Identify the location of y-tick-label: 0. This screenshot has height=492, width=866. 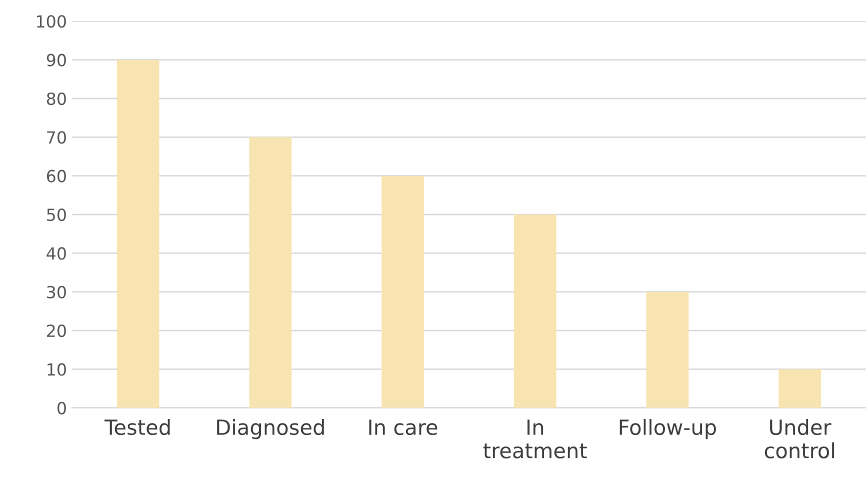
(62, 408).